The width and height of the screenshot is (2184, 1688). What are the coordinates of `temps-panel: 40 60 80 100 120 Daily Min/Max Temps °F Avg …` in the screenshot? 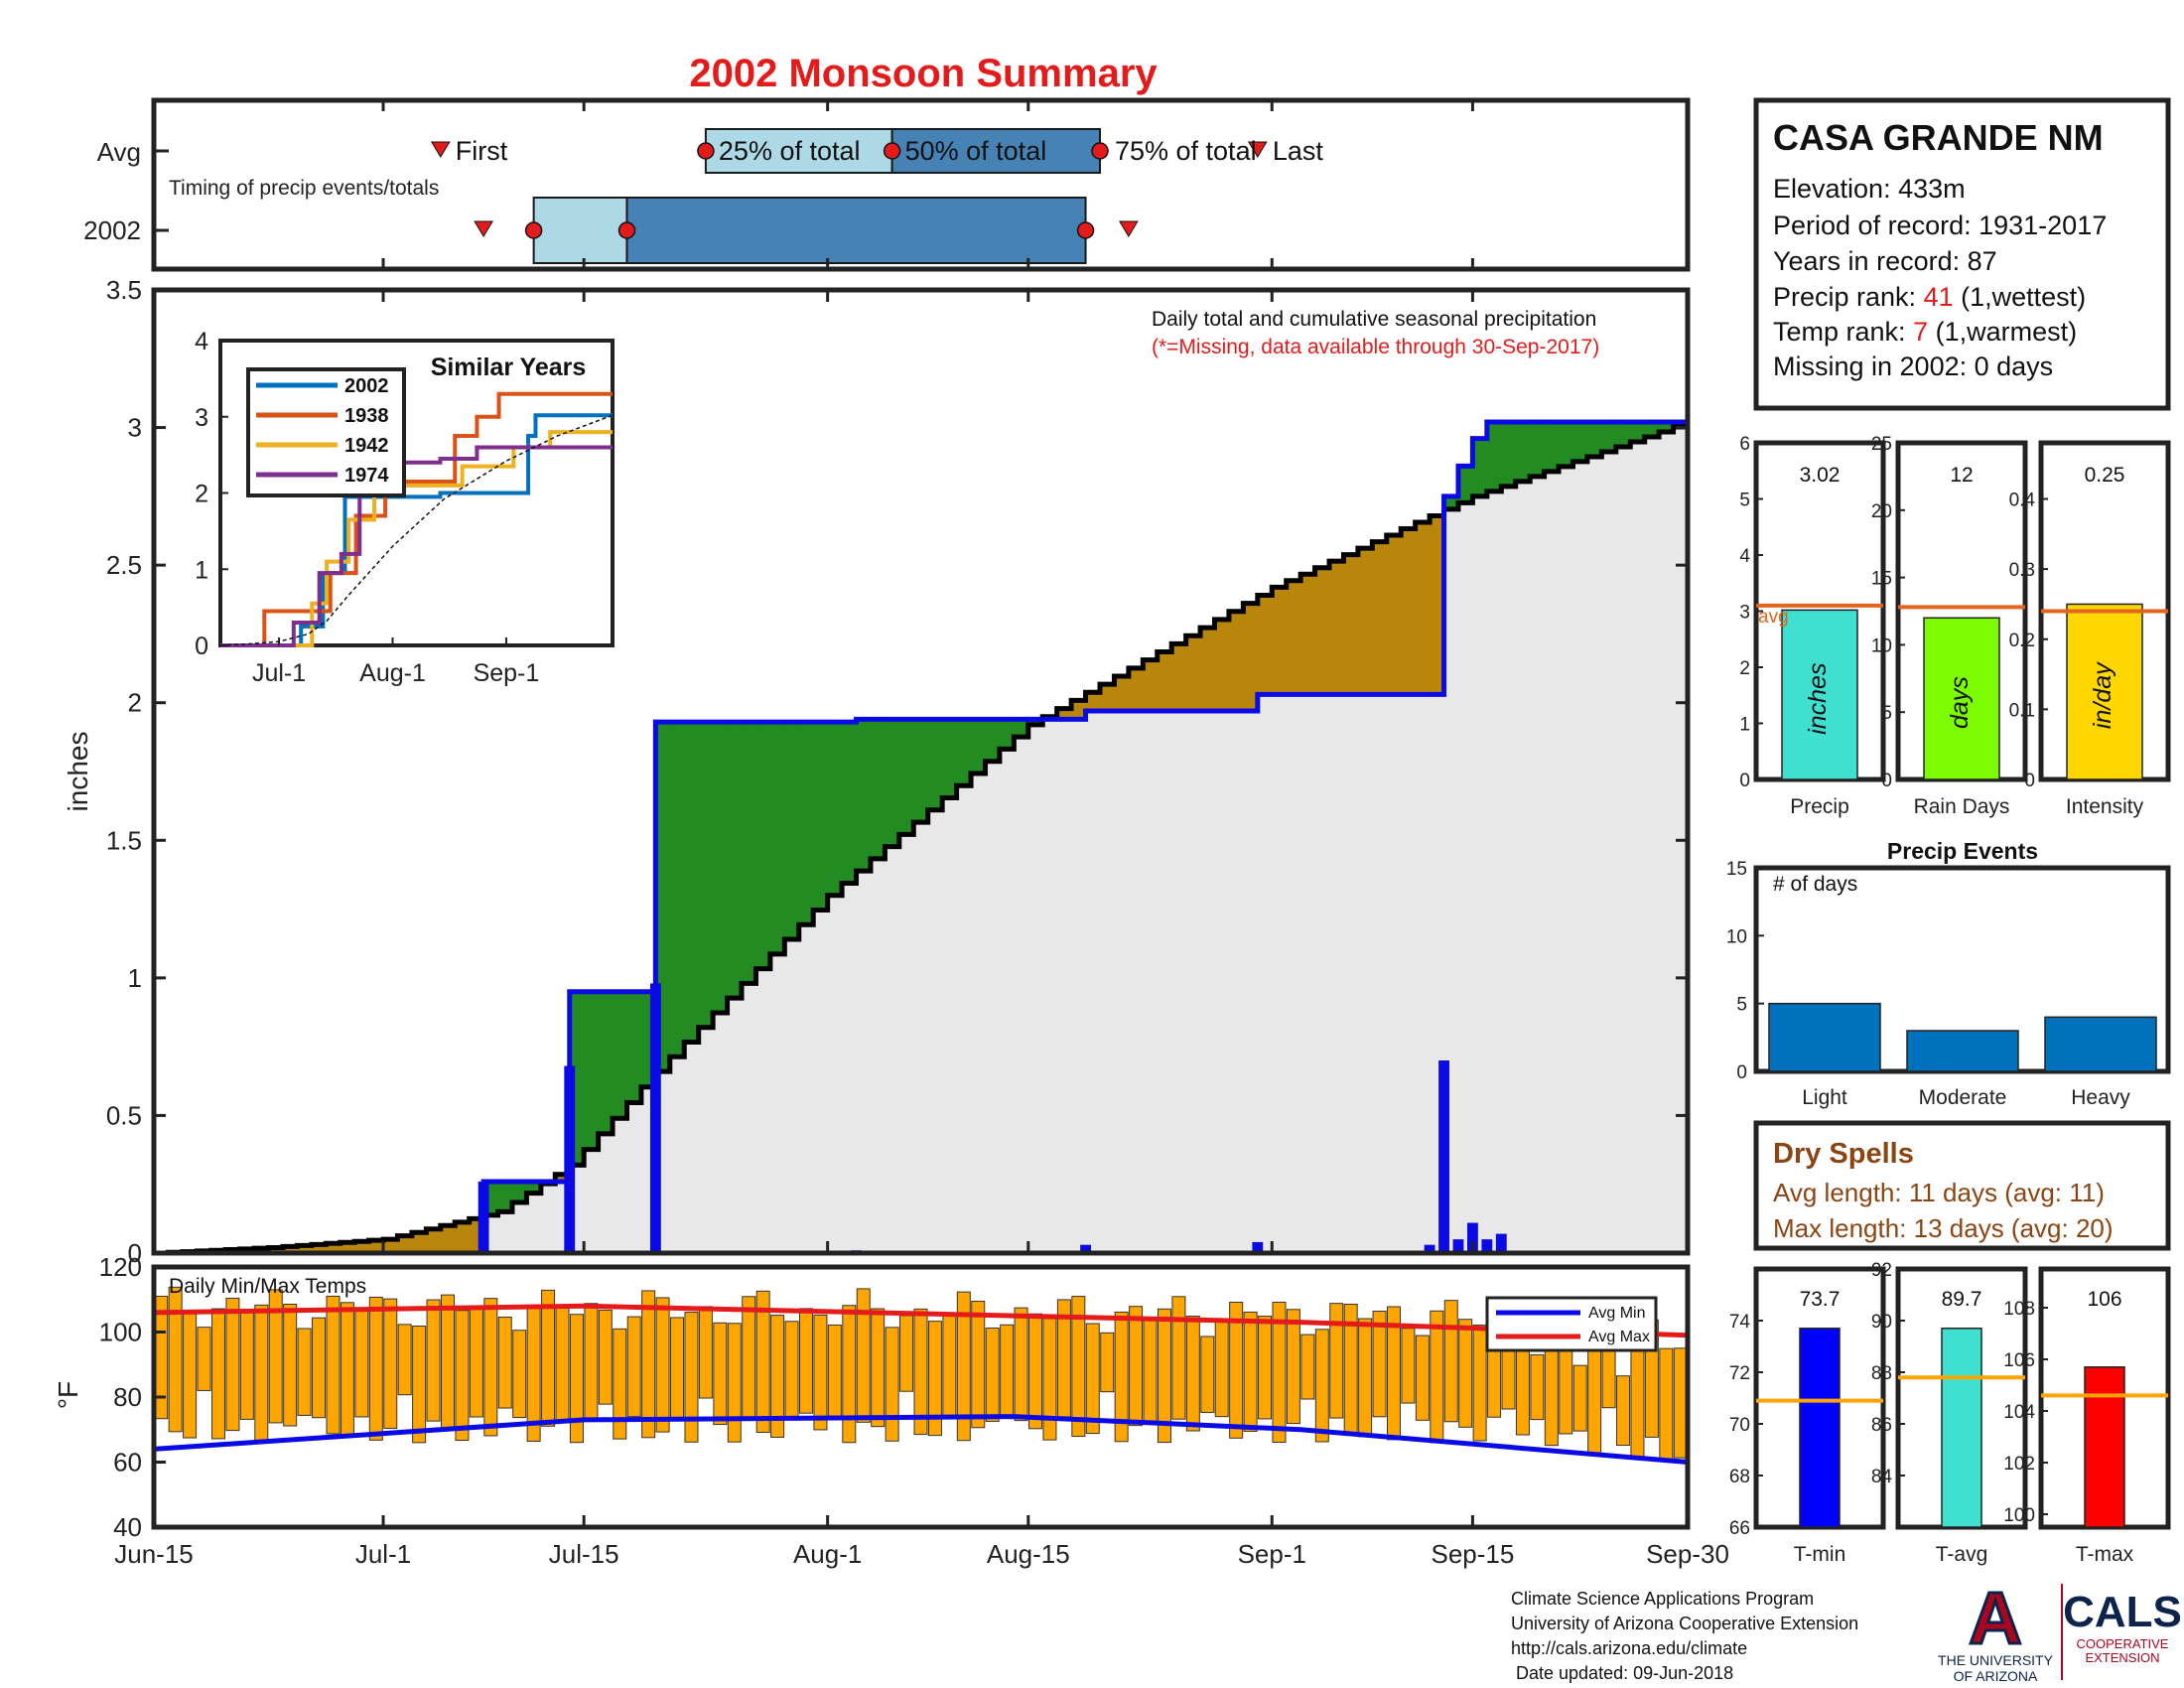 It's located at (891, 1410).